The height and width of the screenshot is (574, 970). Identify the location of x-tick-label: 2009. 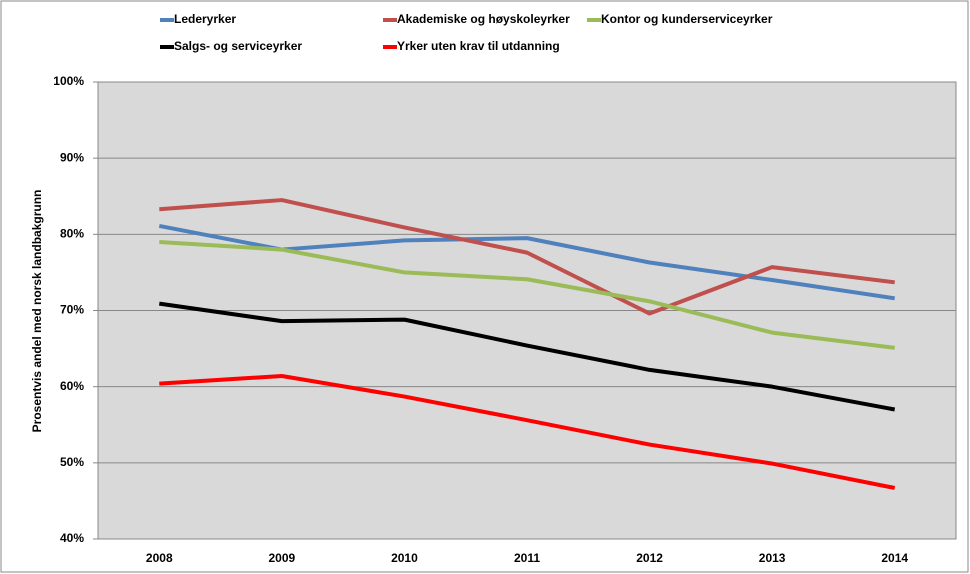
(282, 558).